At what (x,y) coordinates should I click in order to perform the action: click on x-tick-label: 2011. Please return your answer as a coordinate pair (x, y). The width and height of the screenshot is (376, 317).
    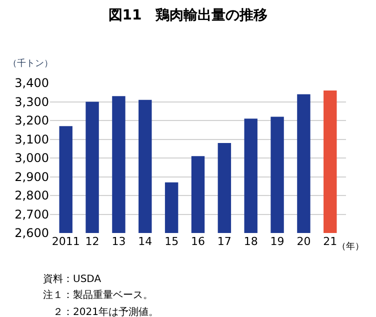
    Looking at the image, I should click on (66, 241).